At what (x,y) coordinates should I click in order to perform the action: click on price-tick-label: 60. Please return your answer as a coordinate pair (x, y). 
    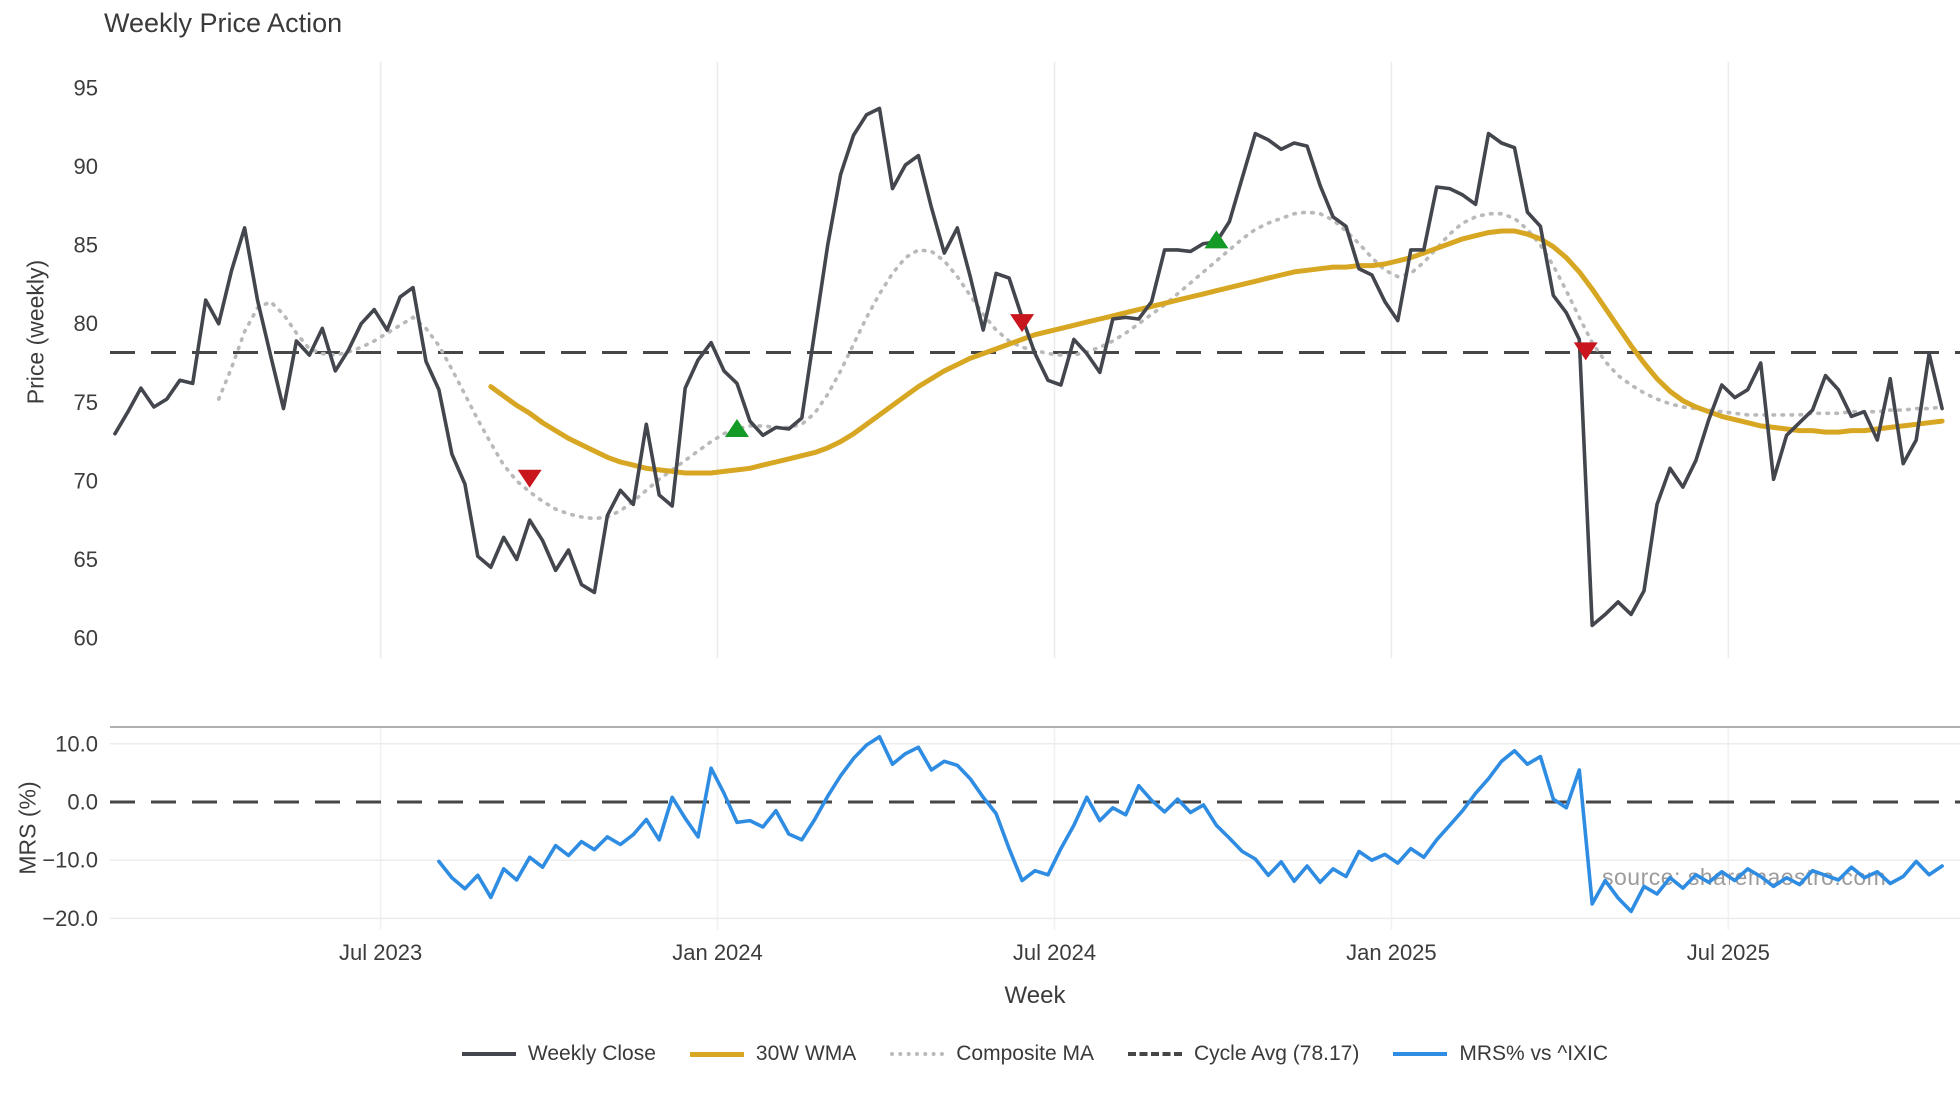
    Looking at the image, I should click on (86, 638).